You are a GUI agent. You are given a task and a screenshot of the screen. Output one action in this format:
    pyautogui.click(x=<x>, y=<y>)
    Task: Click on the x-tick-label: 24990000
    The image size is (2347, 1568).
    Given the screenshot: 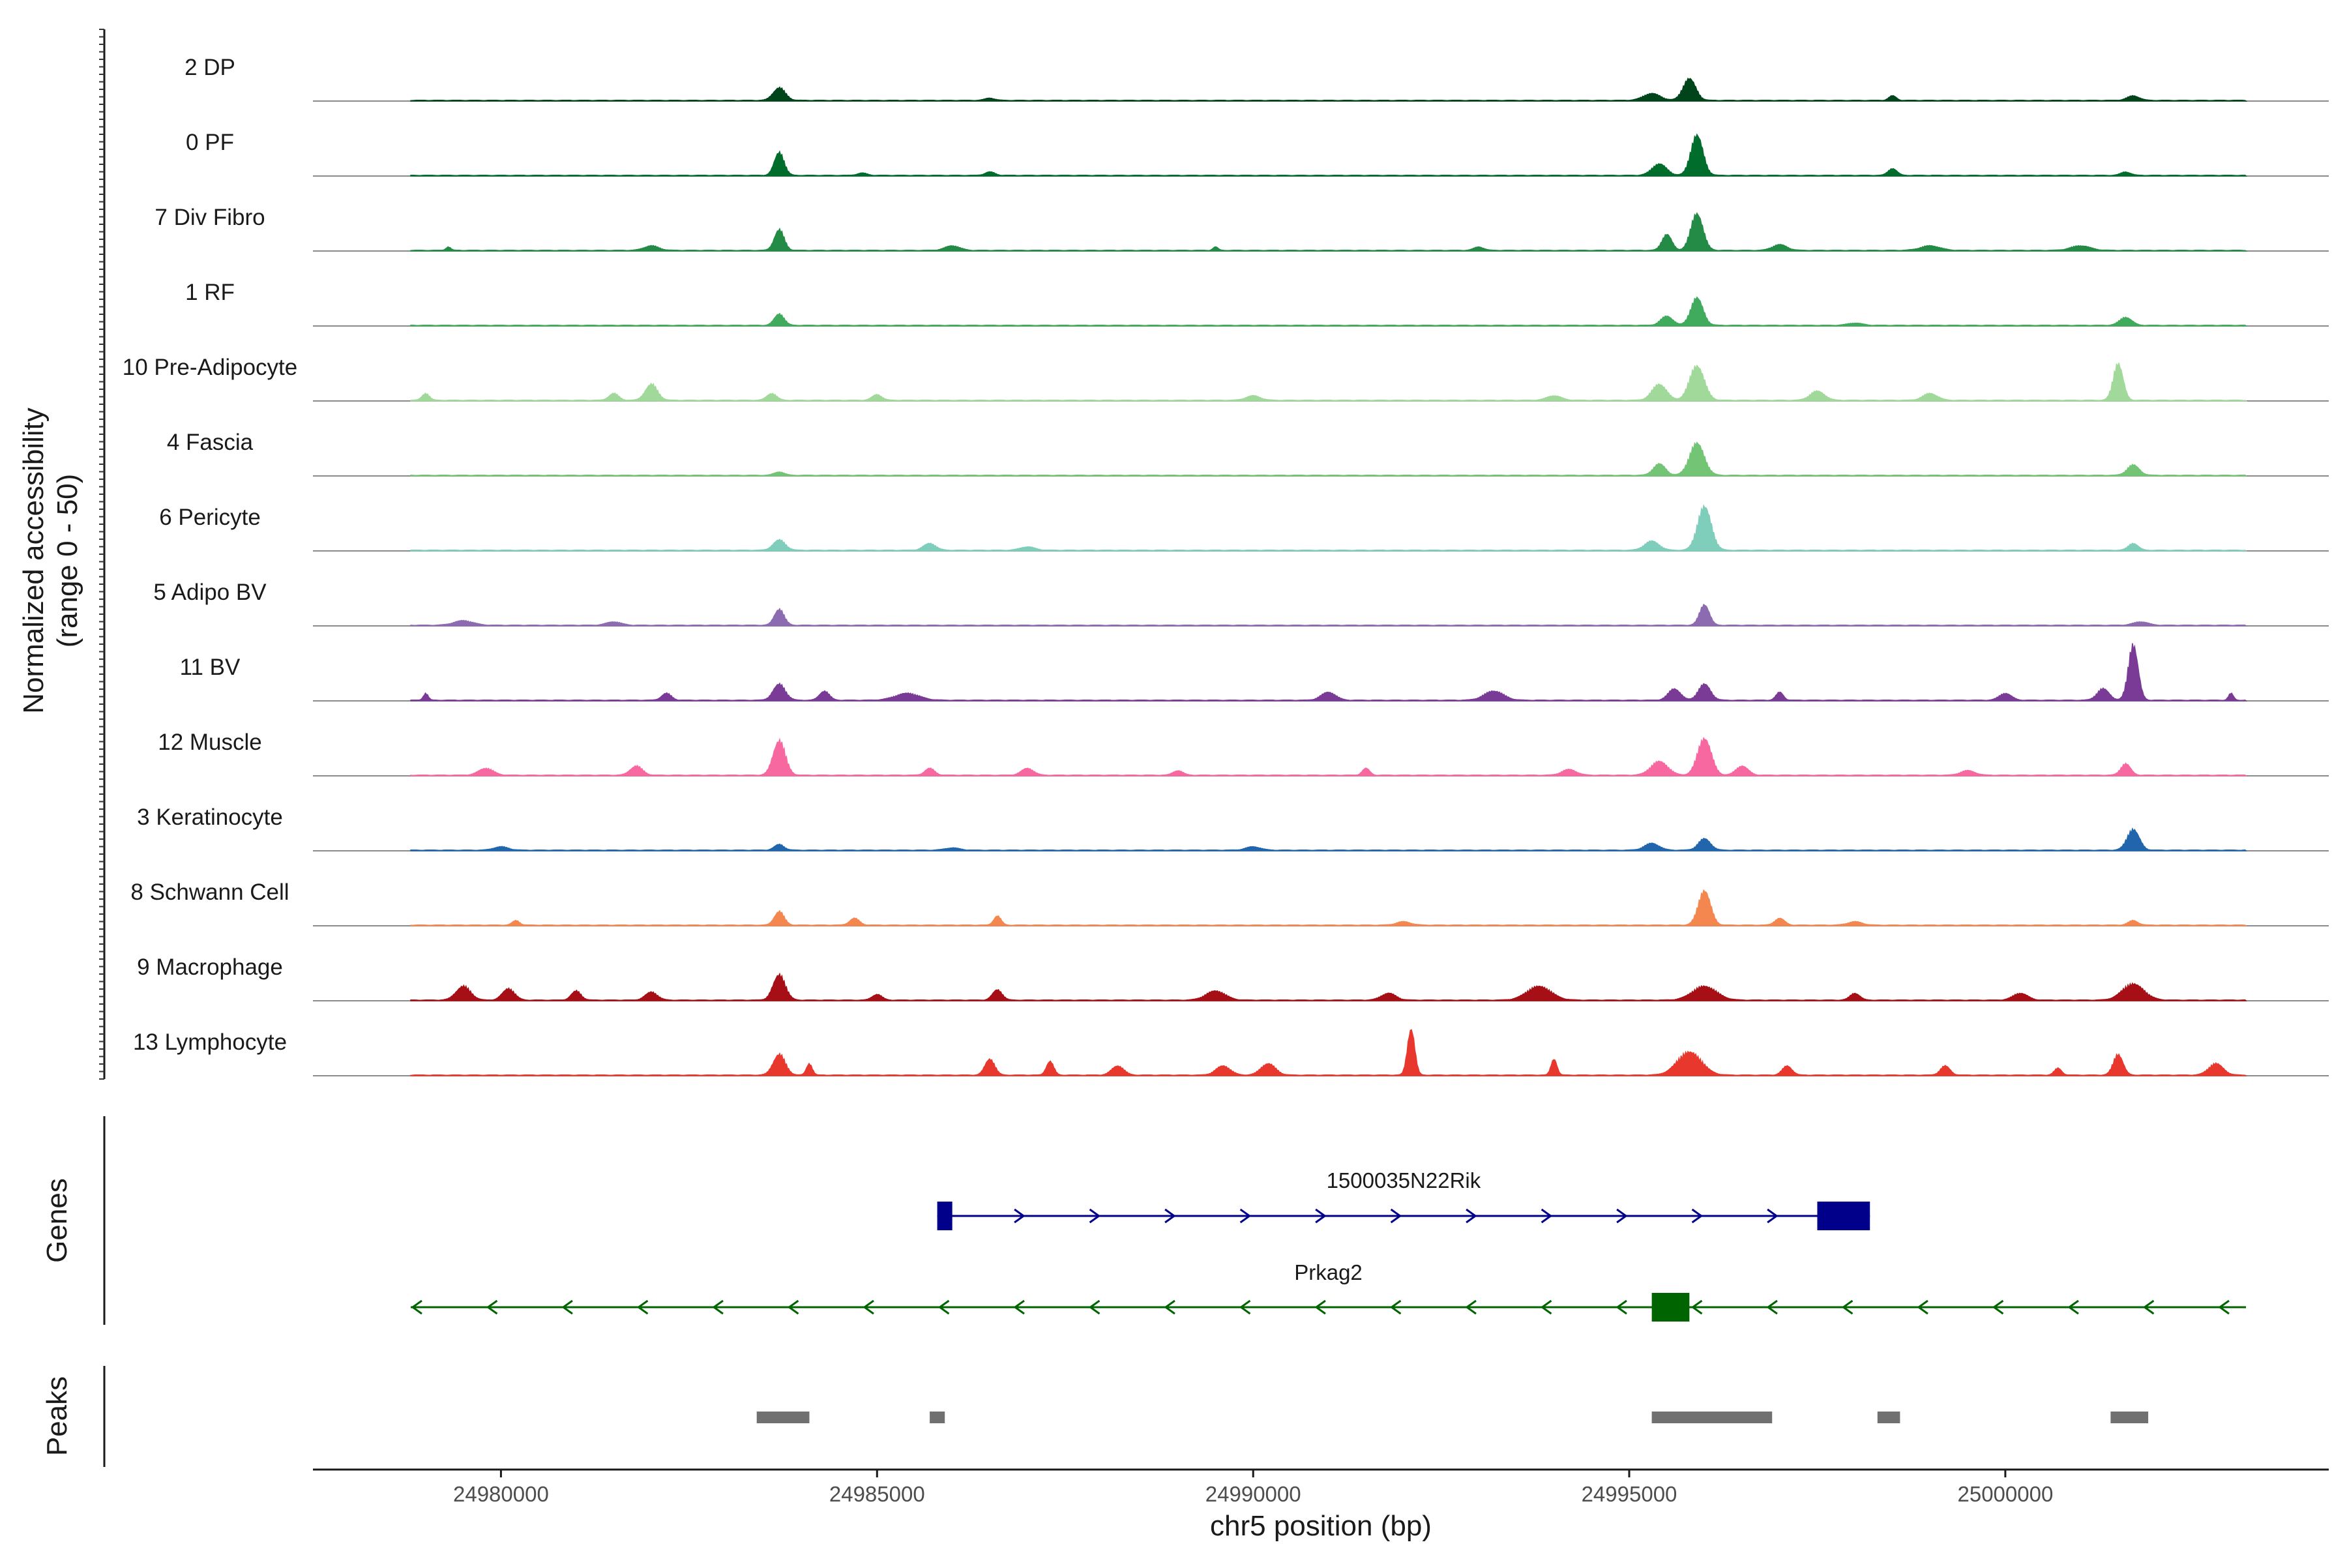 What is the action you would take?
    pyautogui.click(x=1253, y=1494)
    